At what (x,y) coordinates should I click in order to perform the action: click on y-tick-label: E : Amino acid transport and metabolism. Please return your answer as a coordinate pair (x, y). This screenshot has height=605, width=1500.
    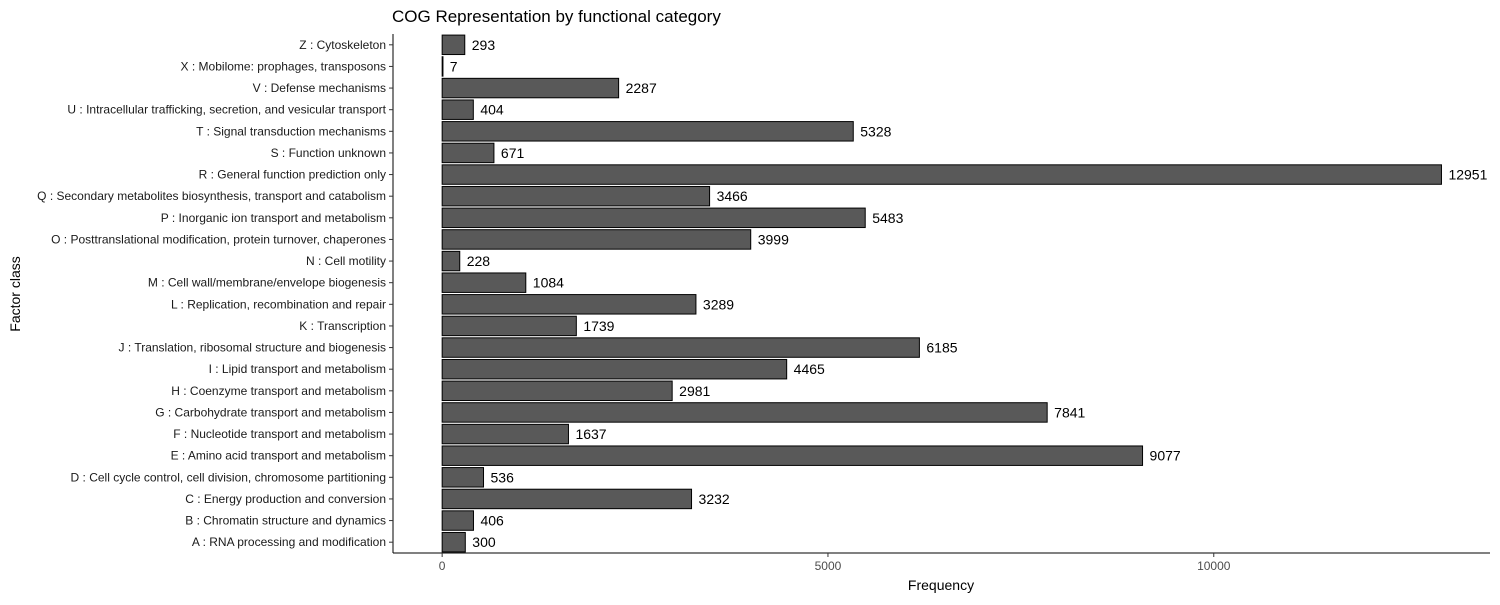
    Looking at the image, I should click on (278, 456).